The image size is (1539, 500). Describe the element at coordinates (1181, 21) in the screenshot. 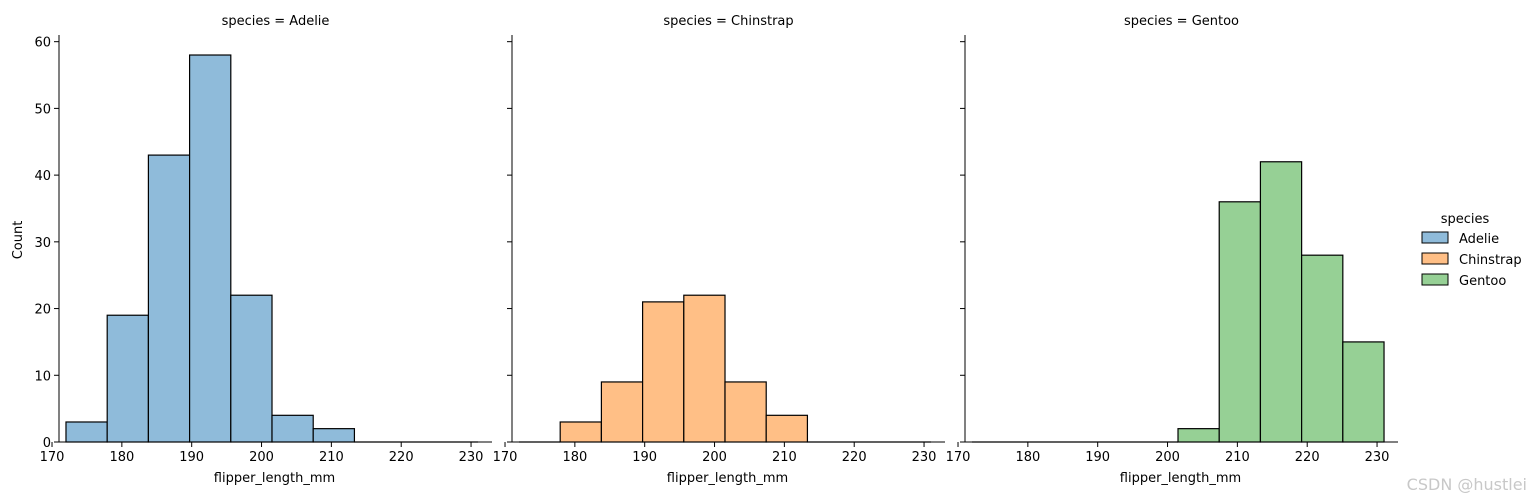

I see `panel-title: species = Gentoo` at that location.